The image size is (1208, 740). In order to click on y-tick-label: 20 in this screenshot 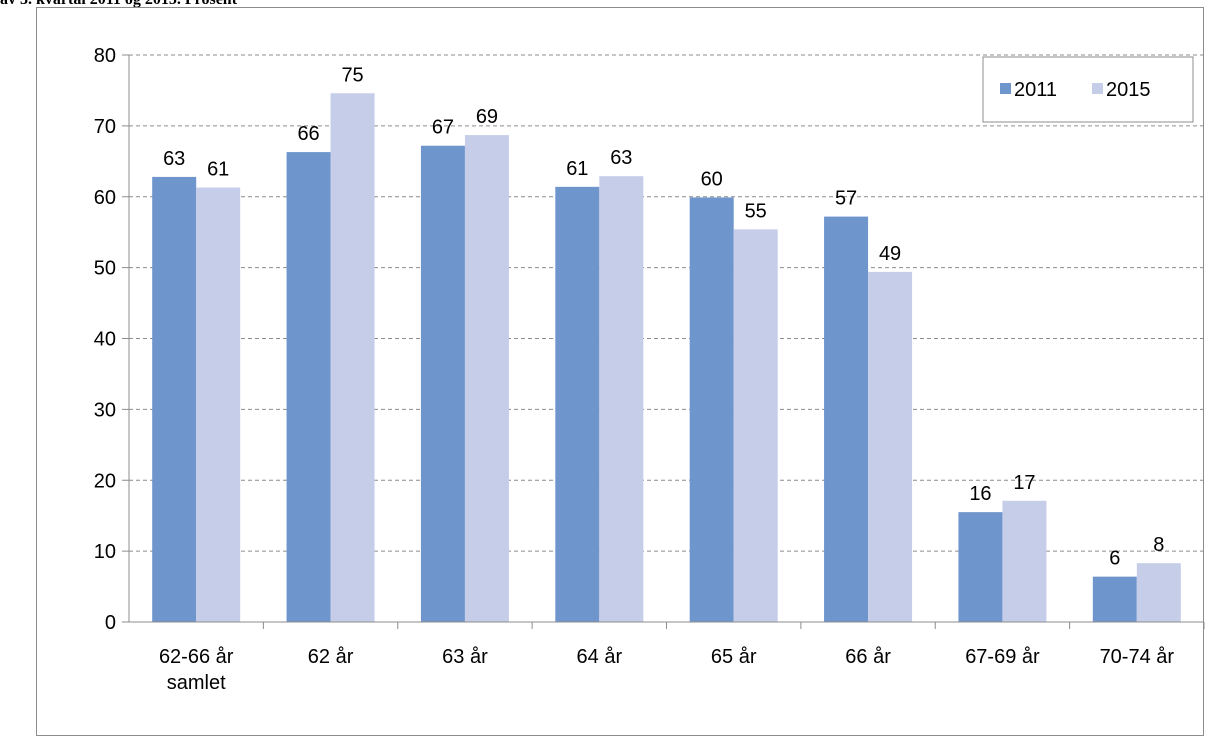, I will do `click(105, 481)`.